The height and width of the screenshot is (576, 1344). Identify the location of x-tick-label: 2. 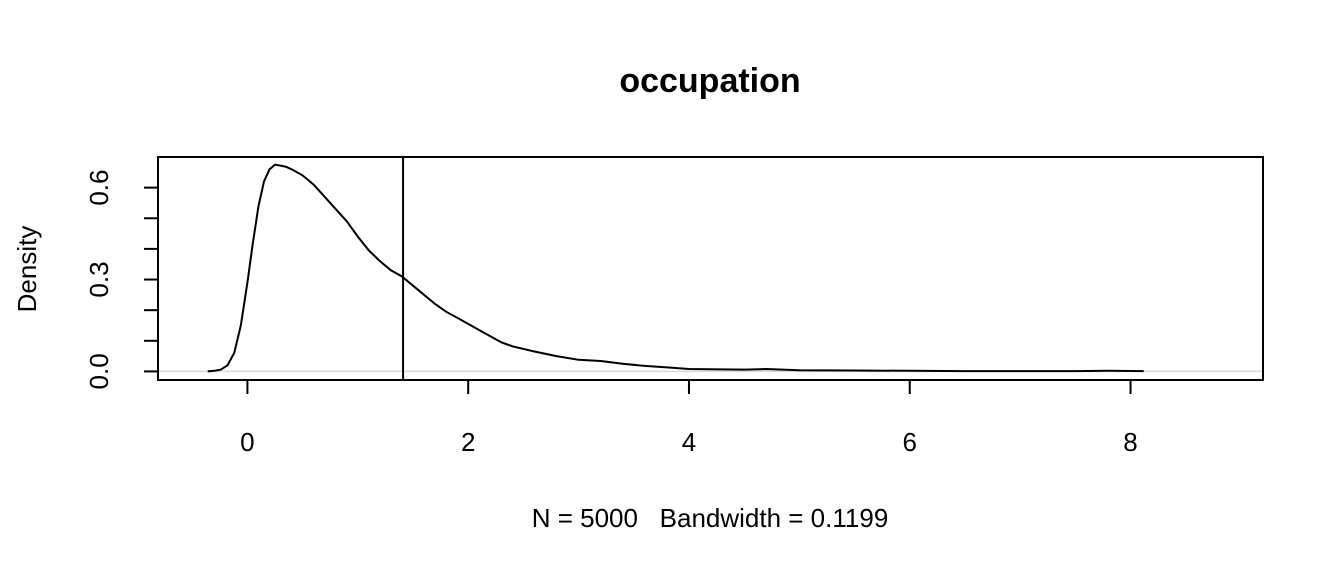
(468, 442).